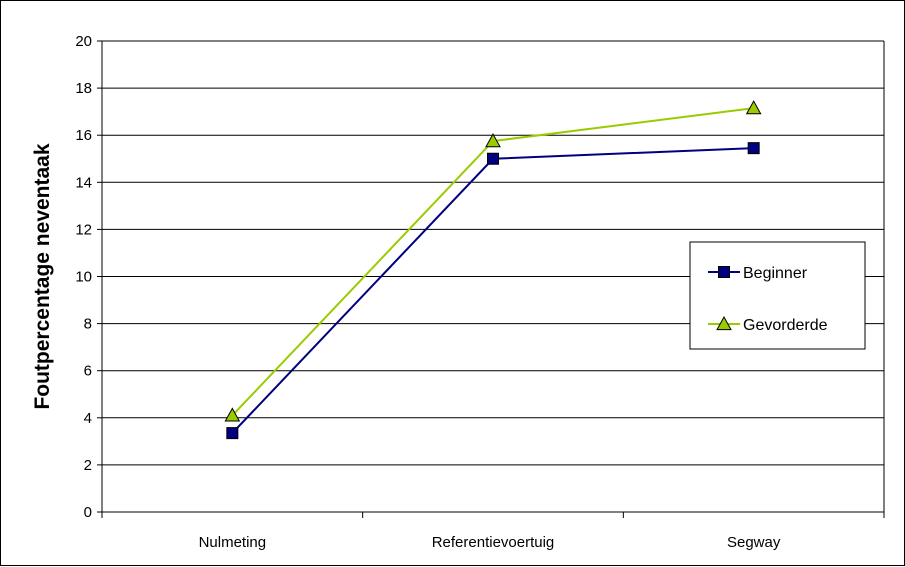 Image resolution: width=905 pixels, height=567 pixels. Describe the element at coordinates (83, 88) in the screenshot. I see `y-tick-label: 18` at that location.